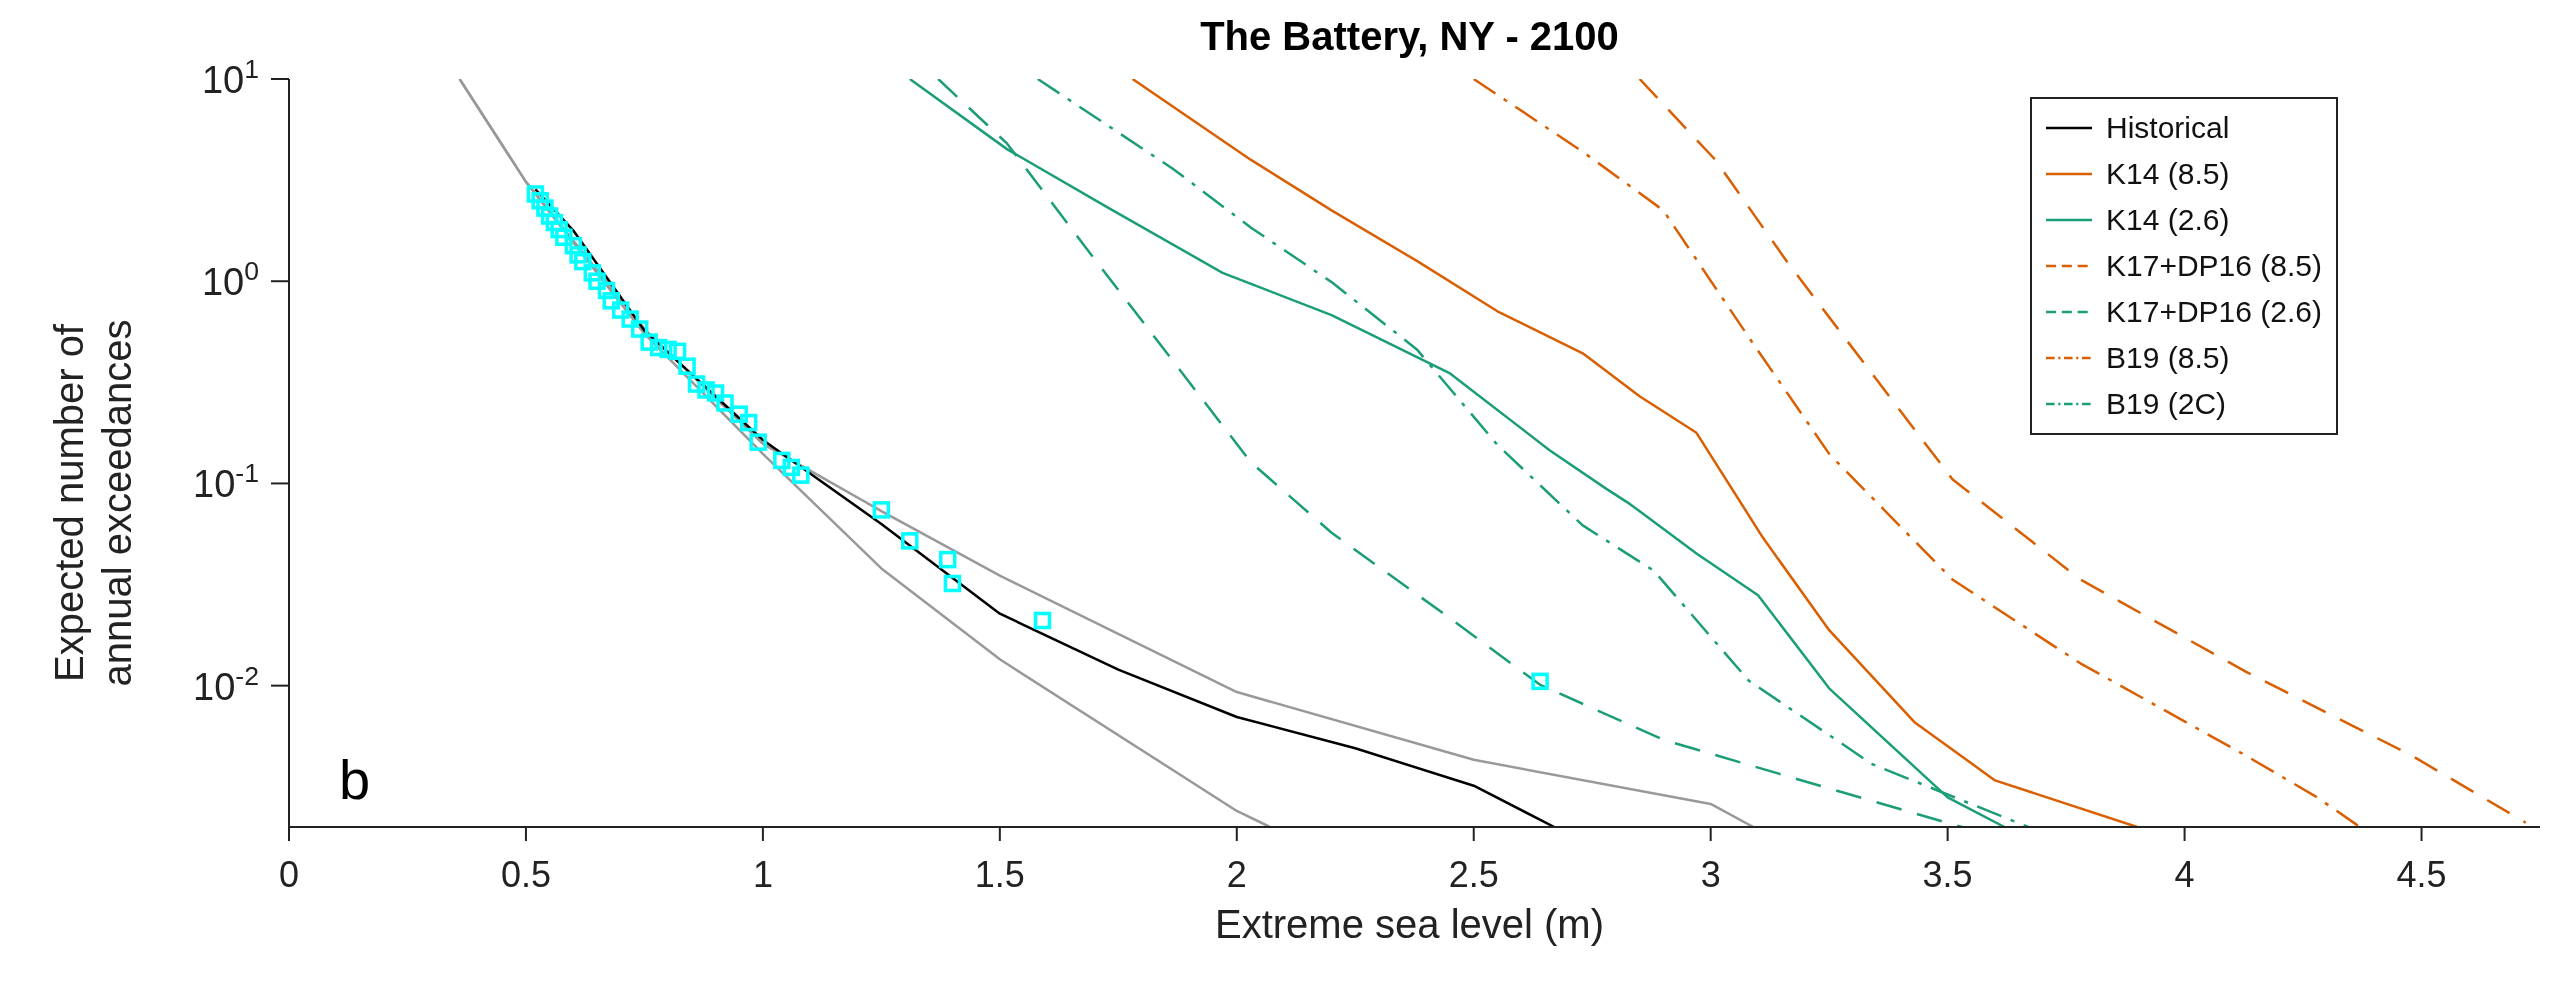  What do you see at coordinates (230, 77) in the screenshot?
I see `y-tick-label: 10$^{1}$` at bounding box center [230, 77].